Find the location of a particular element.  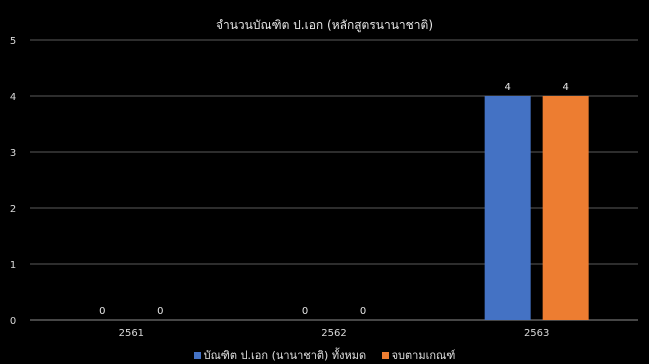

legend-swatch-total is located at coordinates (197, 355).